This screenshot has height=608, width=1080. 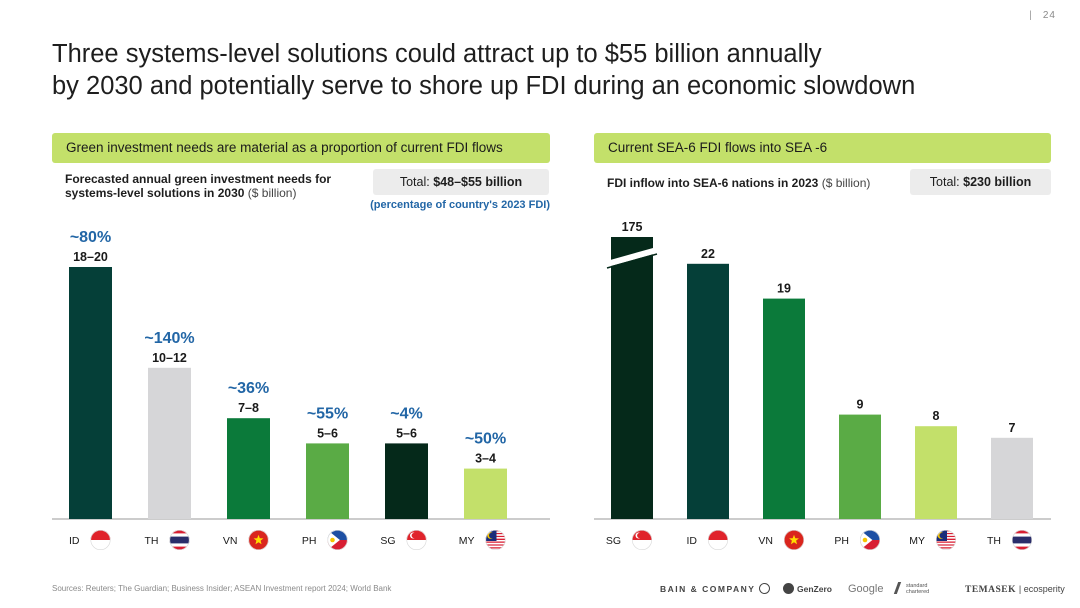 I want to click on right-category-label-id: ID, so click(x=692, y=541).